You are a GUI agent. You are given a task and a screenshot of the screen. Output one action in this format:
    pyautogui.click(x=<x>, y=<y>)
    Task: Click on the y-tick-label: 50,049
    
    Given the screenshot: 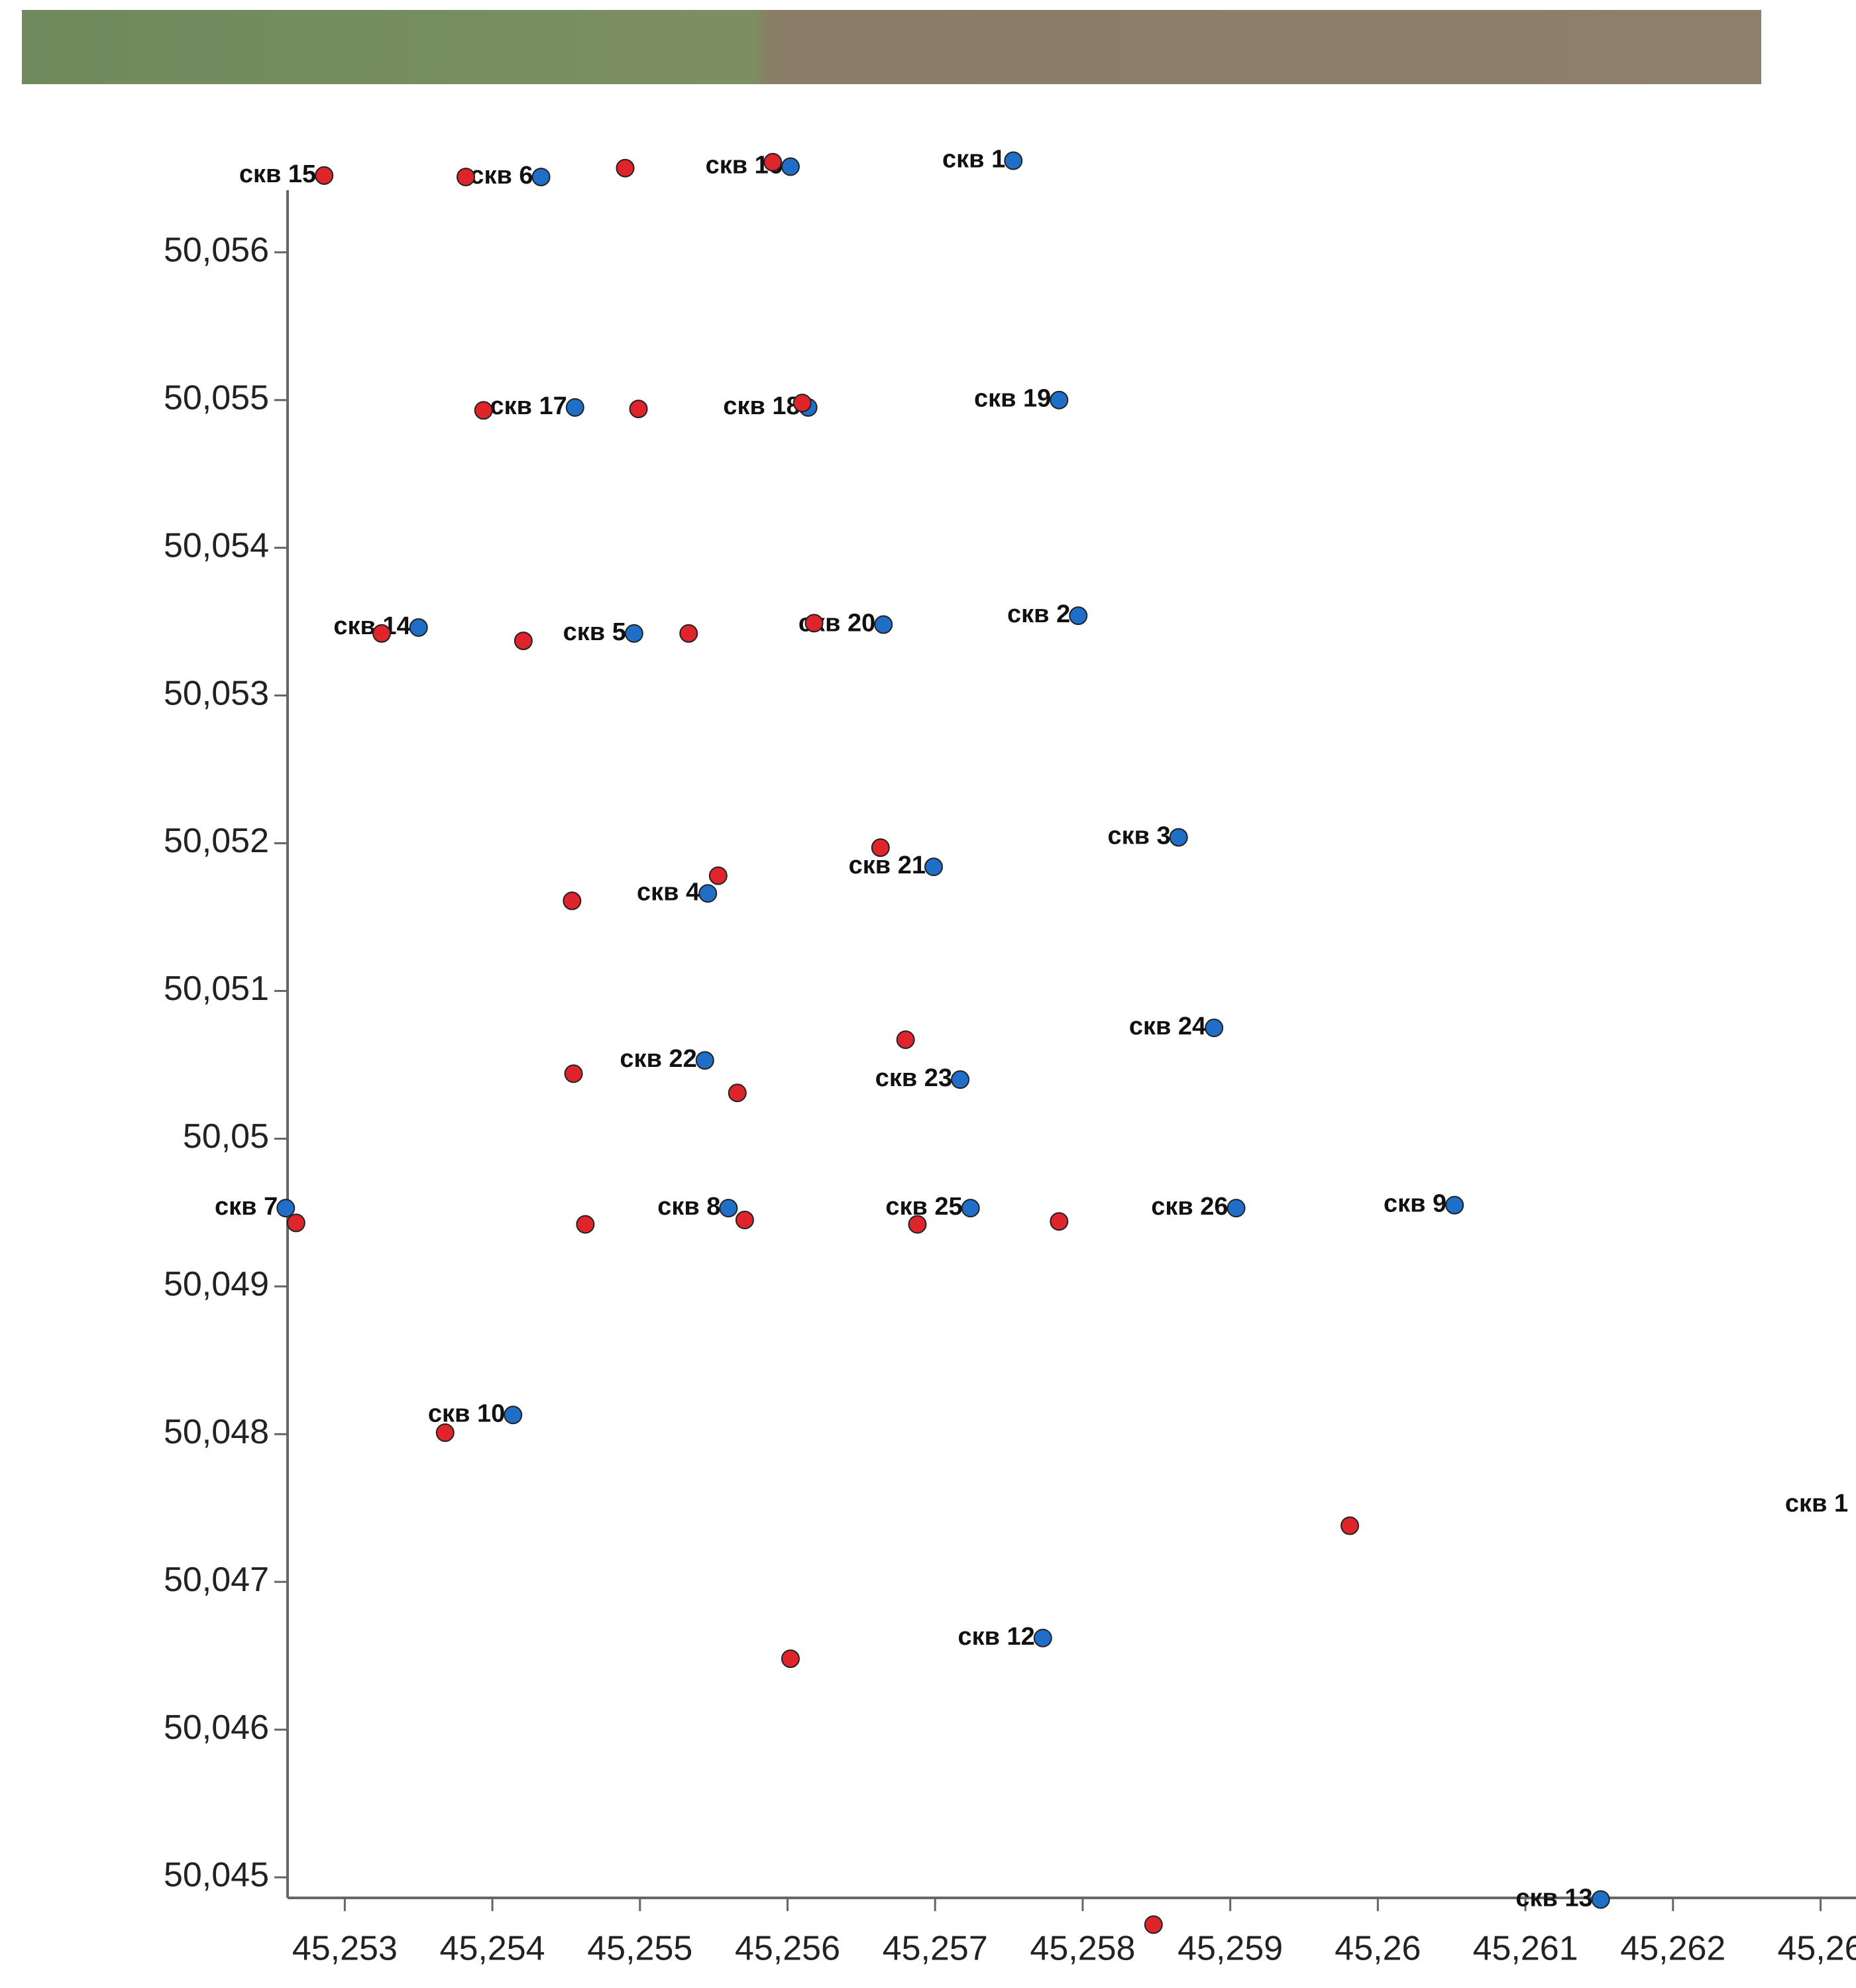 What is the action you would take?
    pyautogui.click(x=216, y=1284)
    